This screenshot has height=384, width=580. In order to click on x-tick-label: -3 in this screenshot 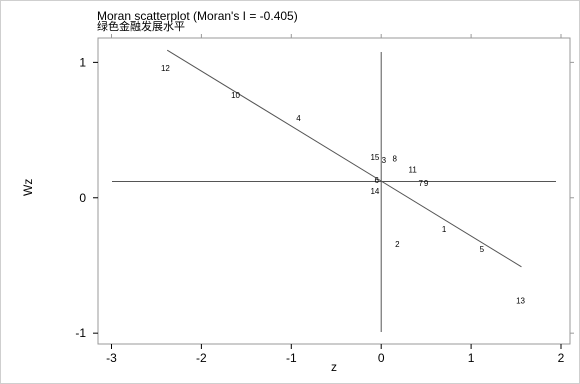, I will do `click(111, 358)`.